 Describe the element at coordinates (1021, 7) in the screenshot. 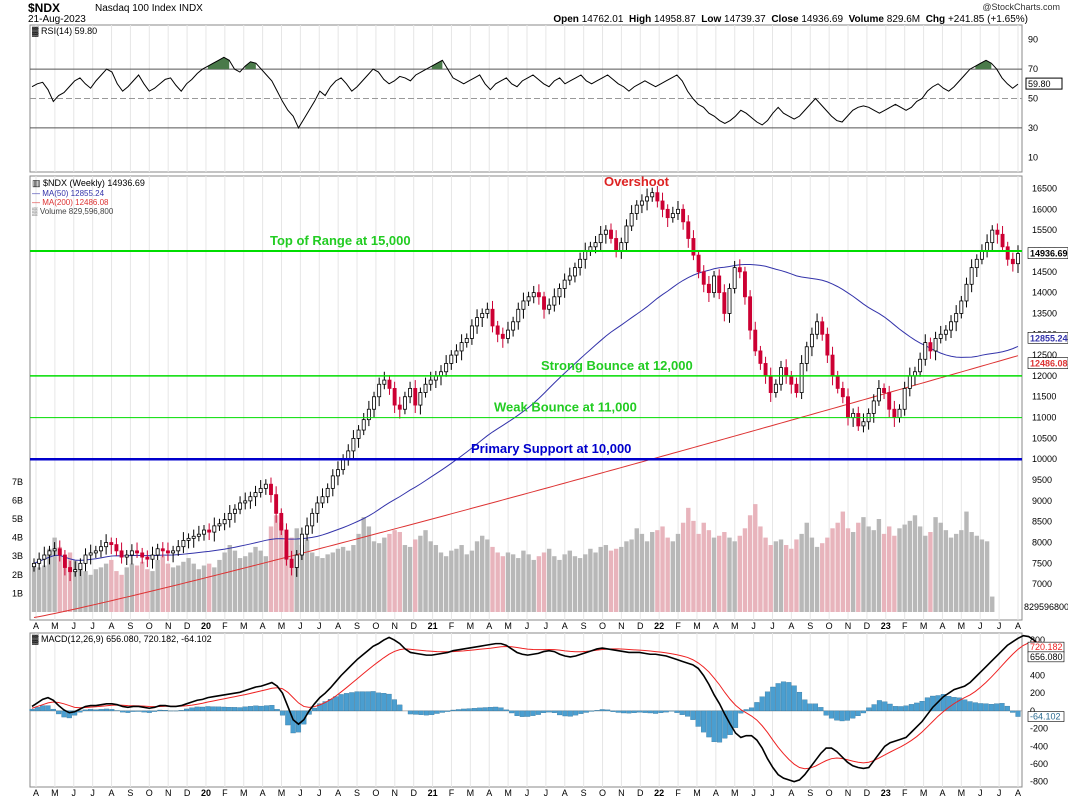

I see `copyright-link: @StockCharts.com` at that location.